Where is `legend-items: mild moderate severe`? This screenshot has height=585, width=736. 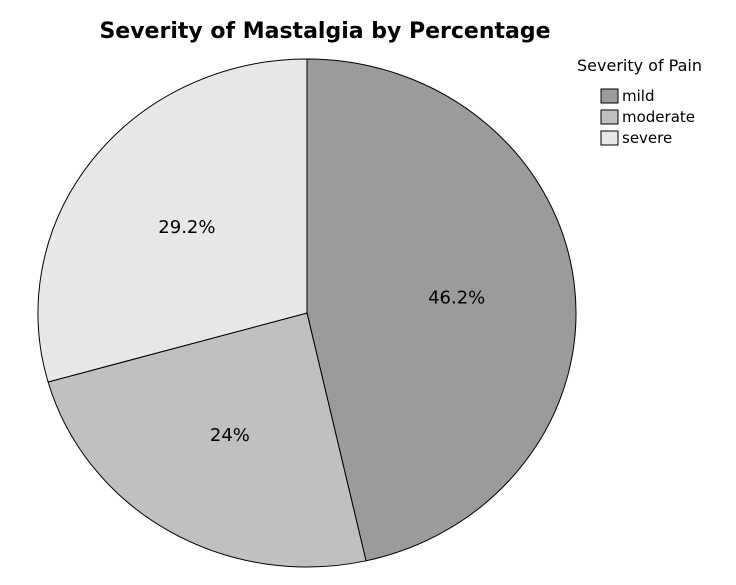 legend-items: mild moderate severe is located at coordinates (647, 117).